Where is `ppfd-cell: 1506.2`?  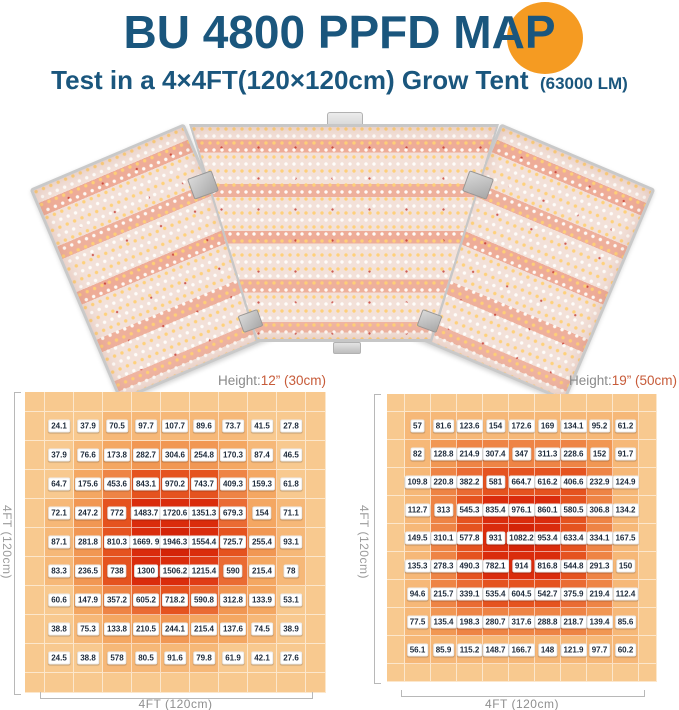
ppfd-cell: 1506.2 is located at coordinates (175, 571).